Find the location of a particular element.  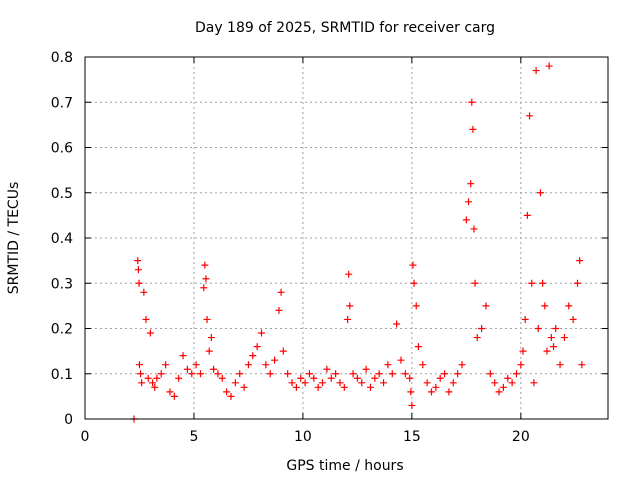

y-axis-label: SRMTID / TECUs is located at coordinates (14, 238).